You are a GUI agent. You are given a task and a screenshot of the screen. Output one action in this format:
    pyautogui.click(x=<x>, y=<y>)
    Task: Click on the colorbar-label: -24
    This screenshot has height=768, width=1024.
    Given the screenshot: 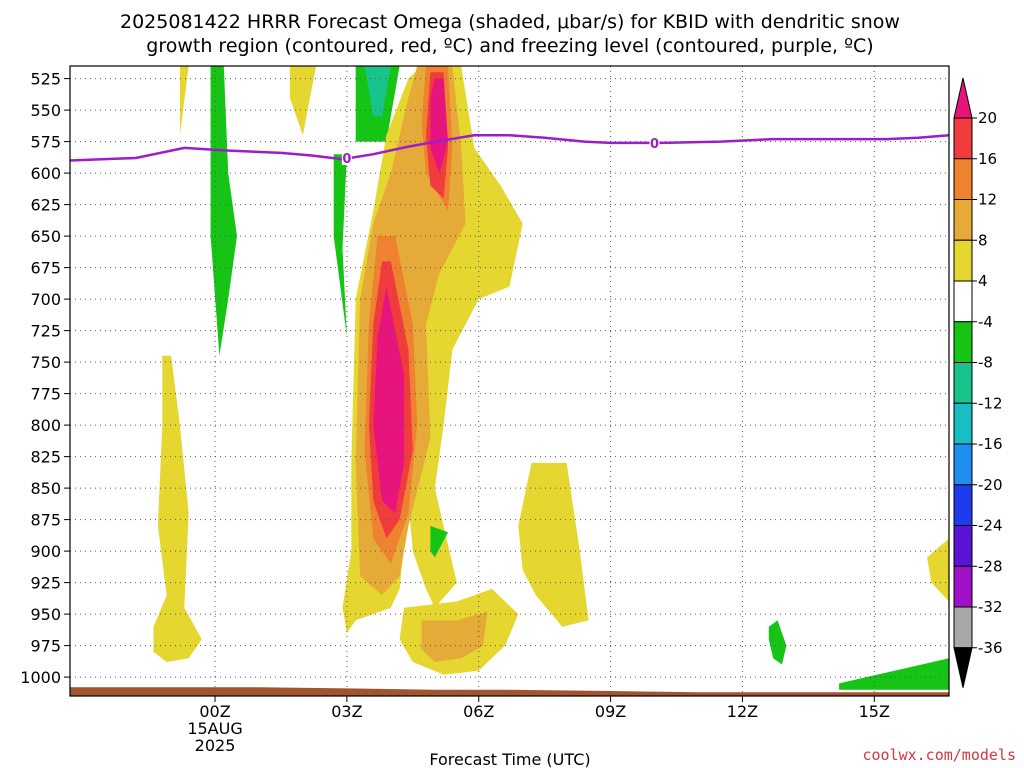 What is the action you would take?
    pyautogui.click(x=990, y=526)
    